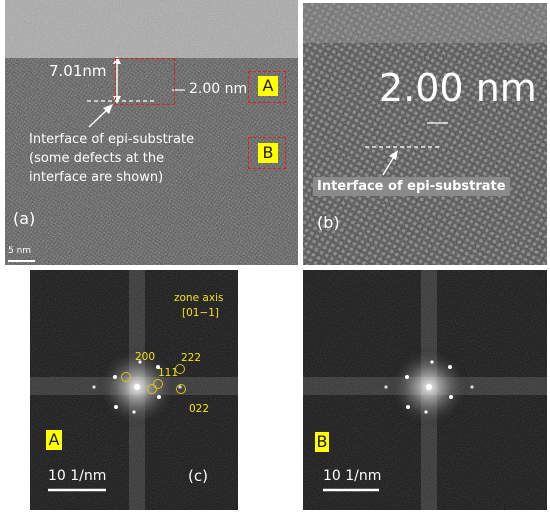 The image size is (550, 512). I want to click on interface-pointer-arrow, so click(99, 117).